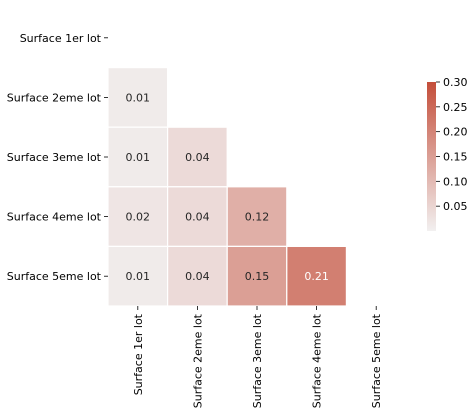 The image size is (474, 413). What do you see at coordinates (455, 82) in the screenshot?
I see `colorbar-tick-label: 0.30` at bounding box center [455, 82].